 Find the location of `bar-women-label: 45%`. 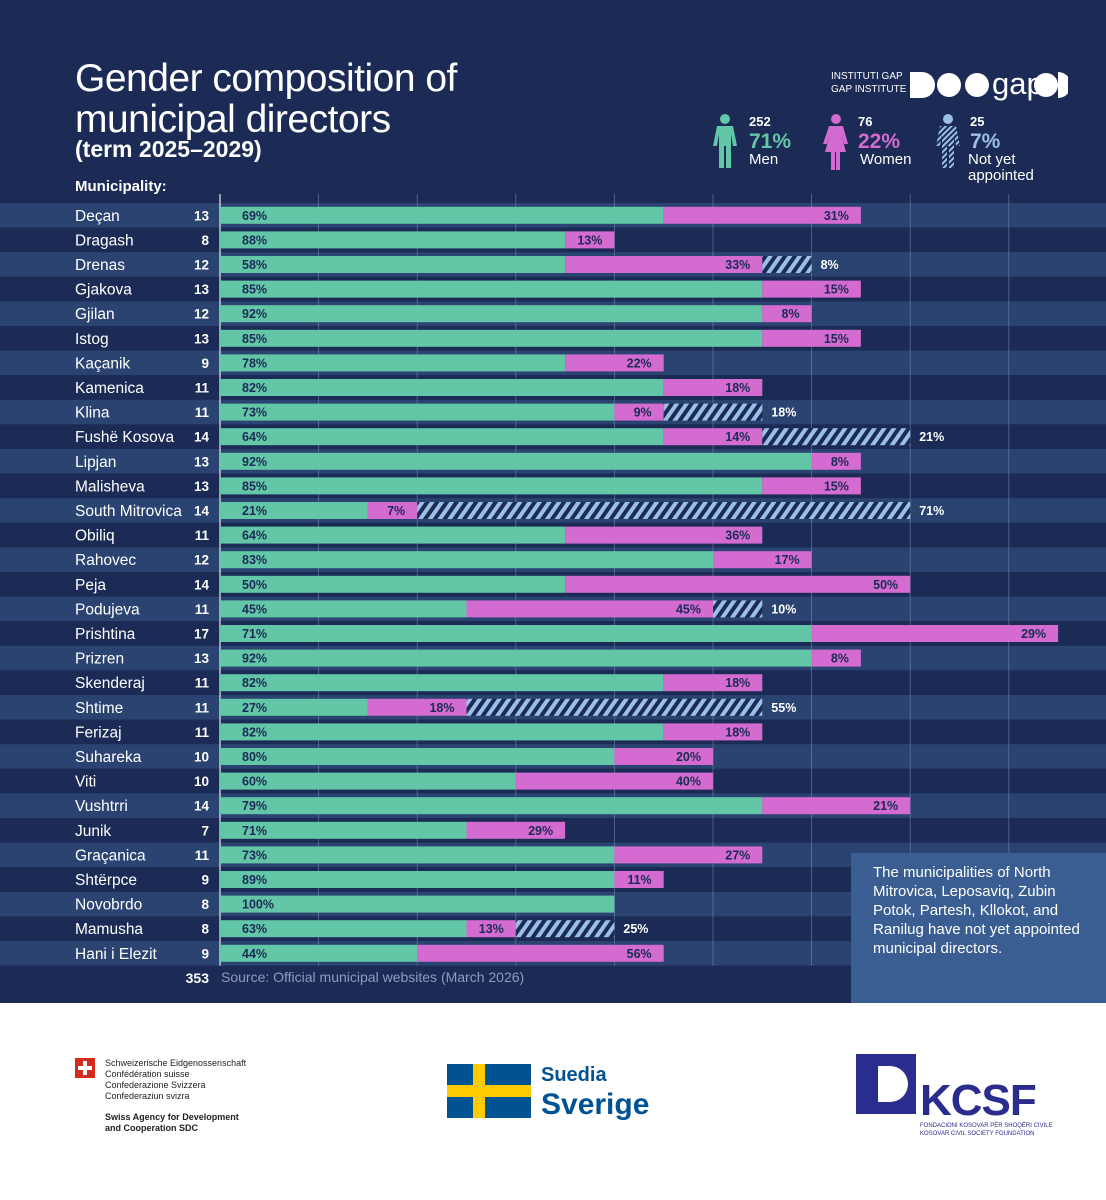

bar-women-label: 45% is located at coordinates (688, 609).